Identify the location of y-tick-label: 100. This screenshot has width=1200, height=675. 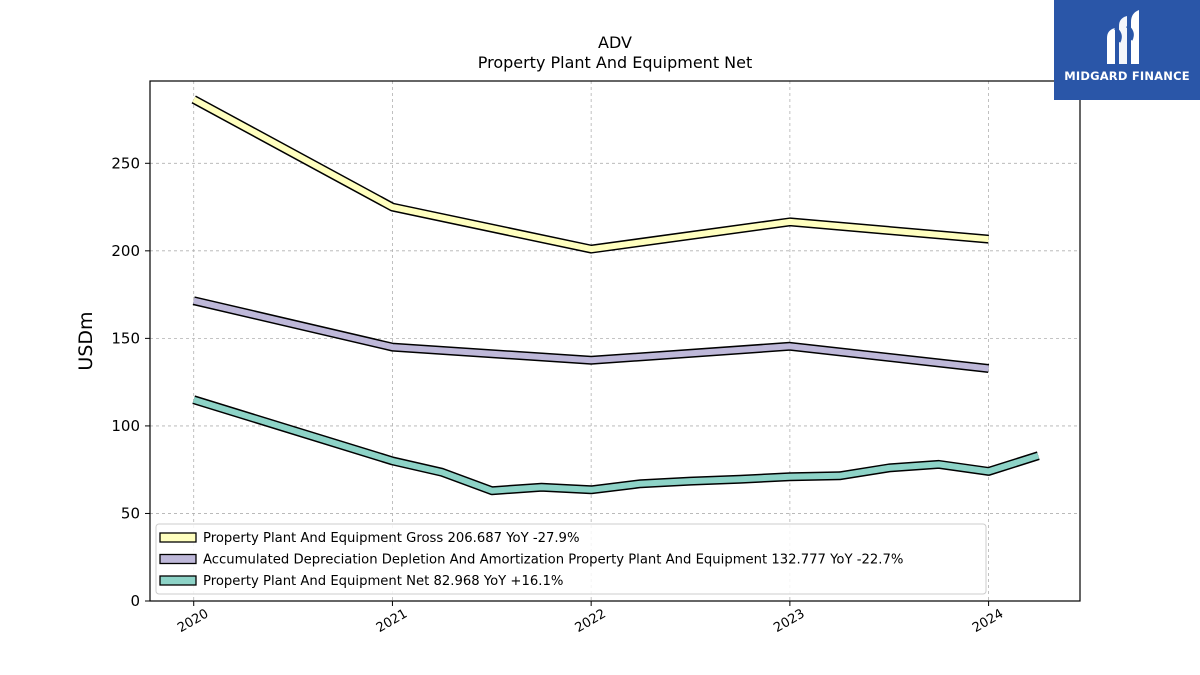
(125, 426).